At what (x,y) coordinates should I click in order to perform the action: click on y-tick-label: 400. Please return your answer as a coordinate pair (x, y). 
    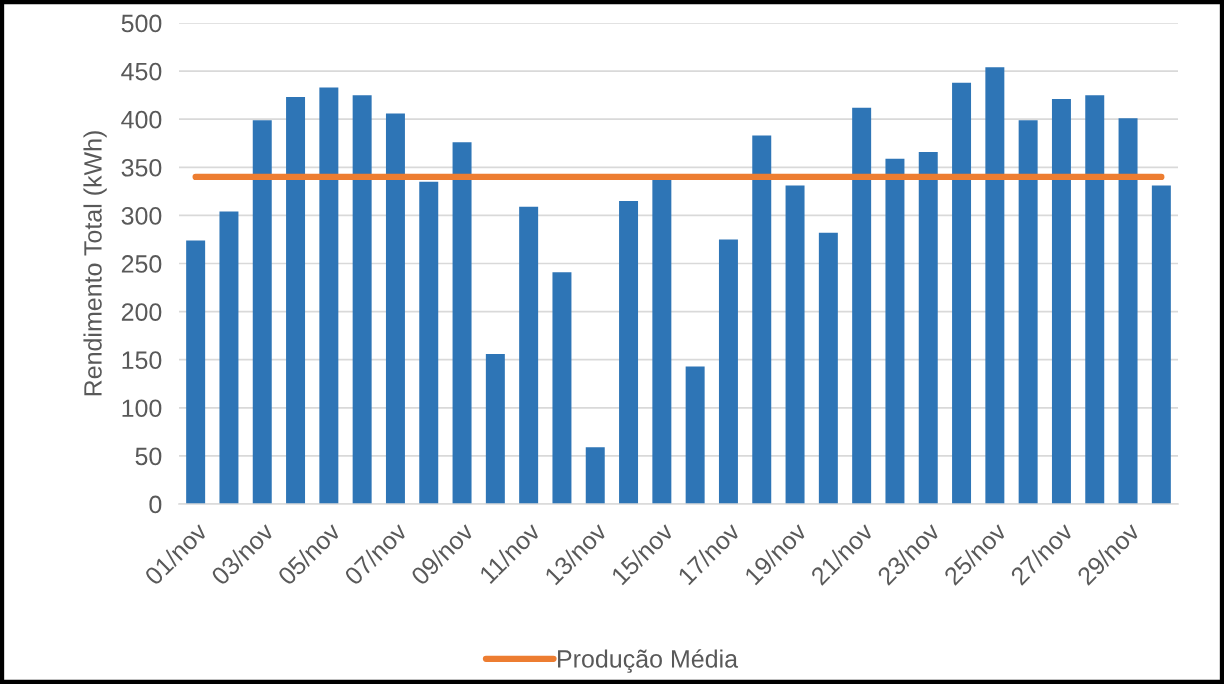
    Looking at the image, I should click on (141, 119).